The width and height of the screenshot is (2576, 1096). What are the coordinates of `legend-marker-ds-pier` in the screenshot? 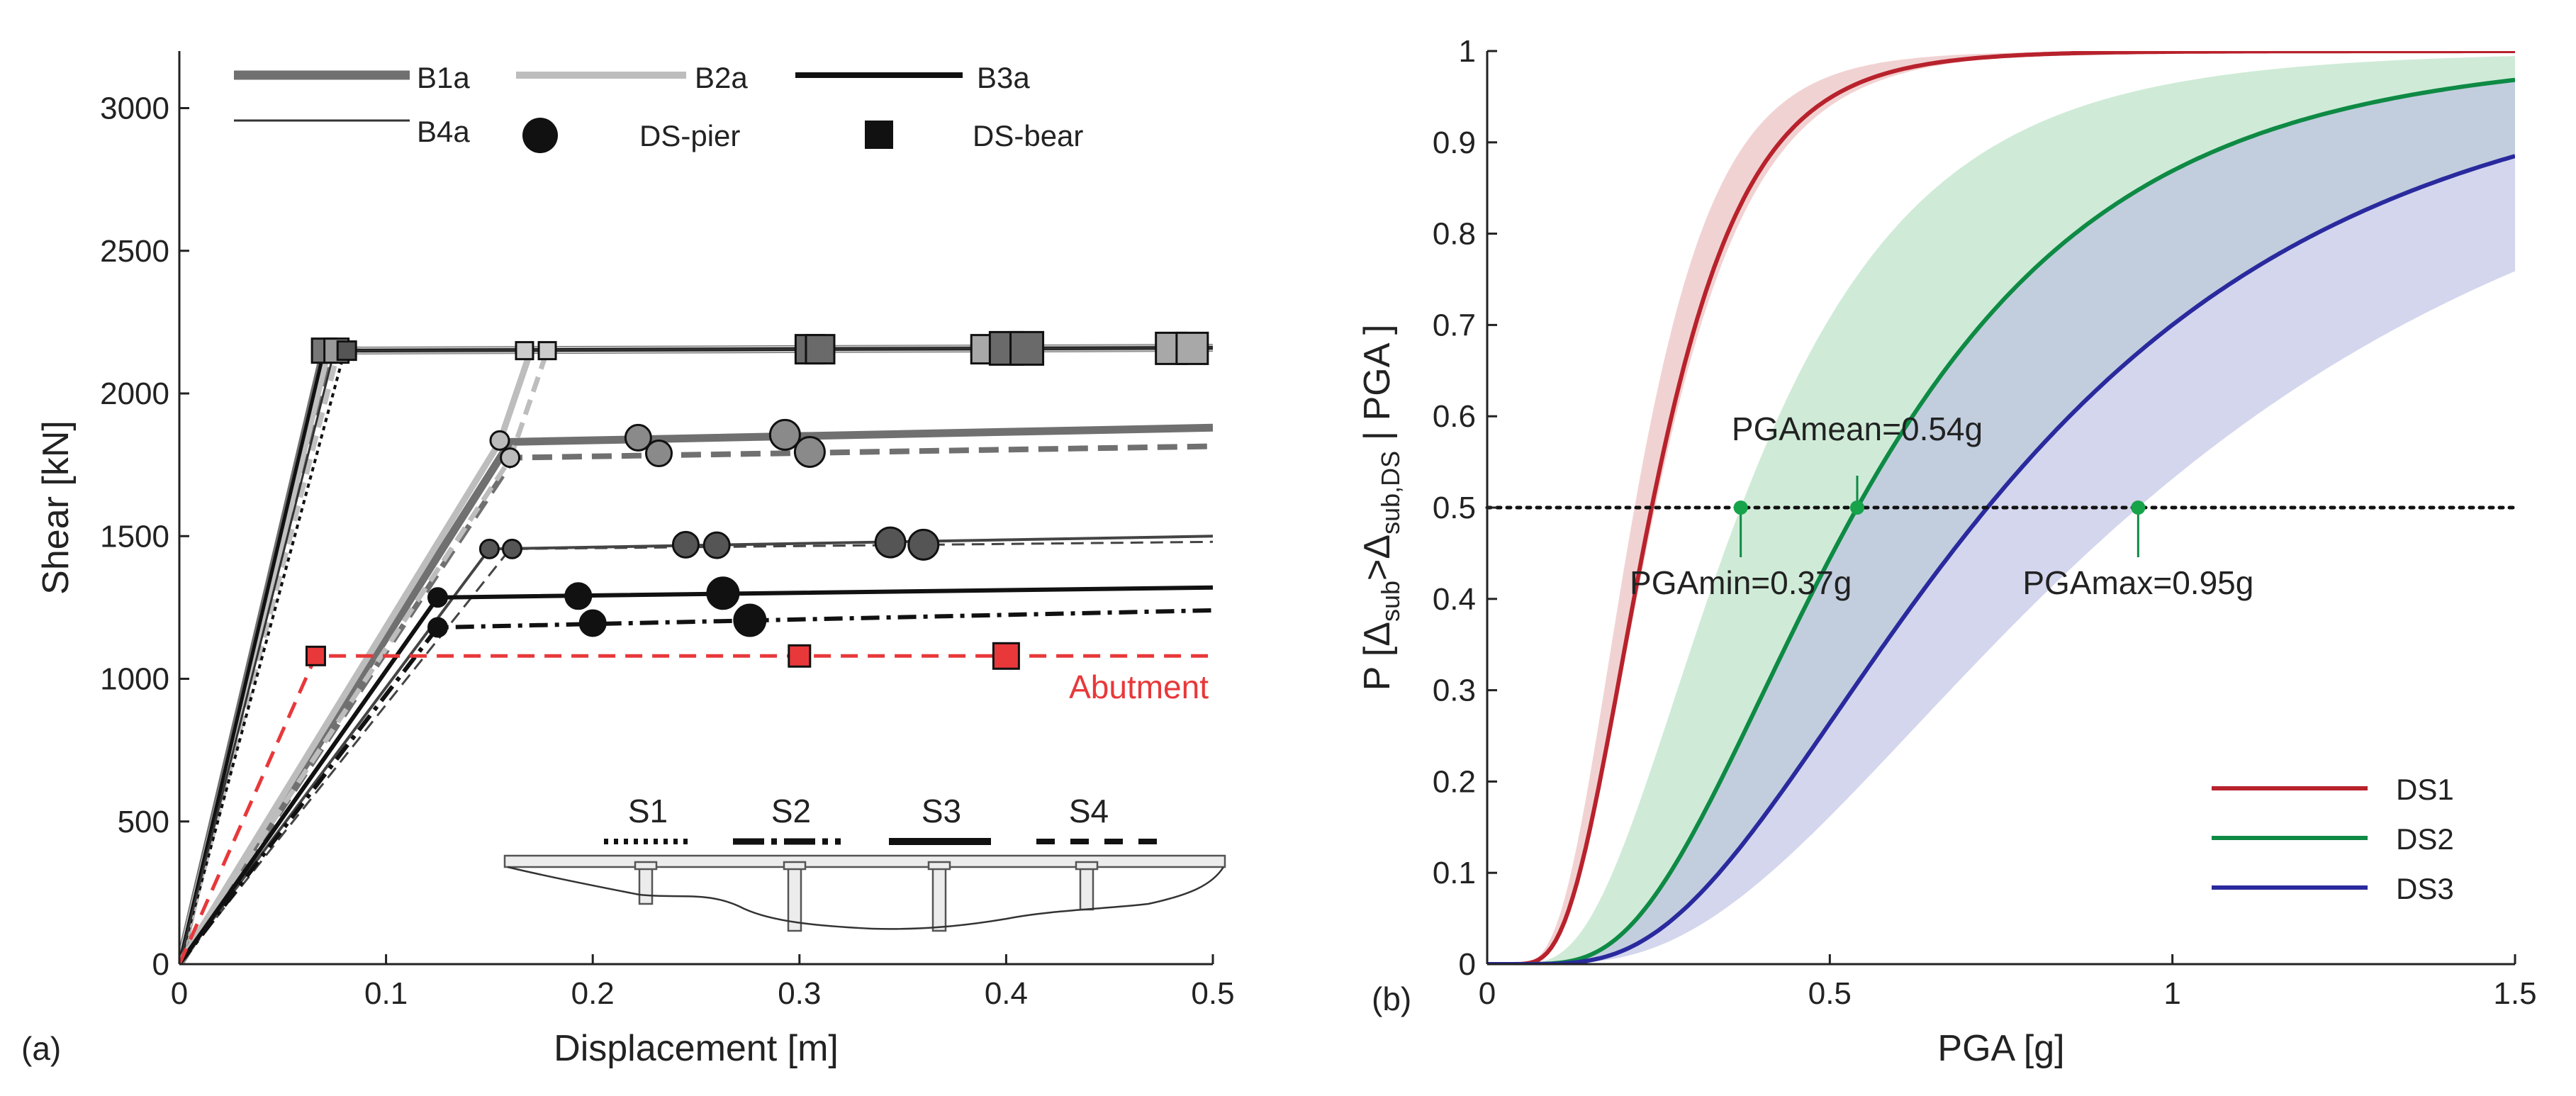 It's located at (540, 135).